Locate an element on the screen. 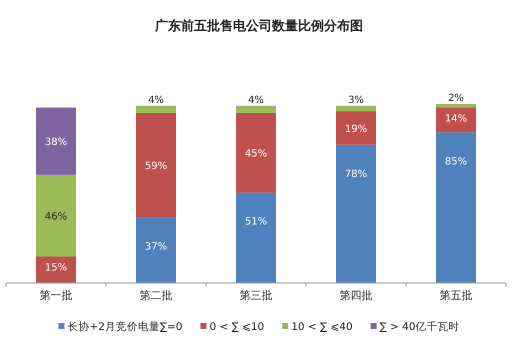  data-label: 59% is located at coordinates (156, 166).